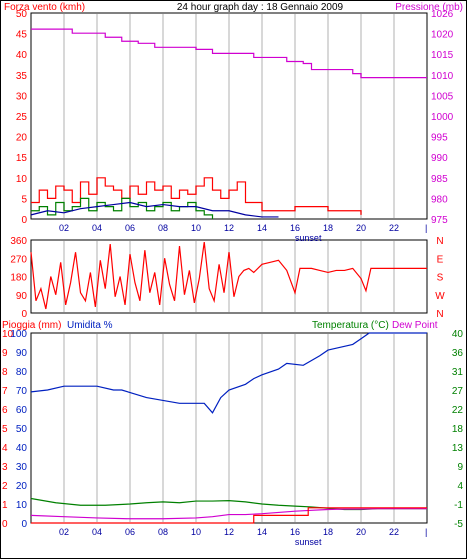 This screenshot has height=559, width=467. Describe the element at coordinates (442, 35) in the screenshot. I see `y-tick-label: 1020` at that location.